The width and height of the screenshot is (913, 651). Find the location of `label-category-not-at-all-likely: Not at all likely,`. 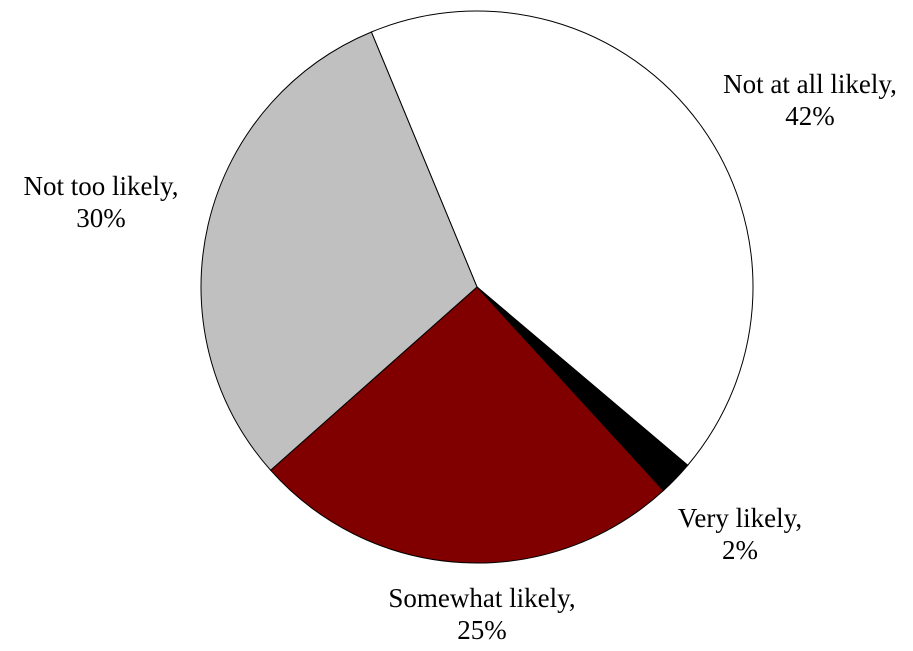

label-category-not-at-all-likely: Not at all likely, is located at coordinates (810, 84).